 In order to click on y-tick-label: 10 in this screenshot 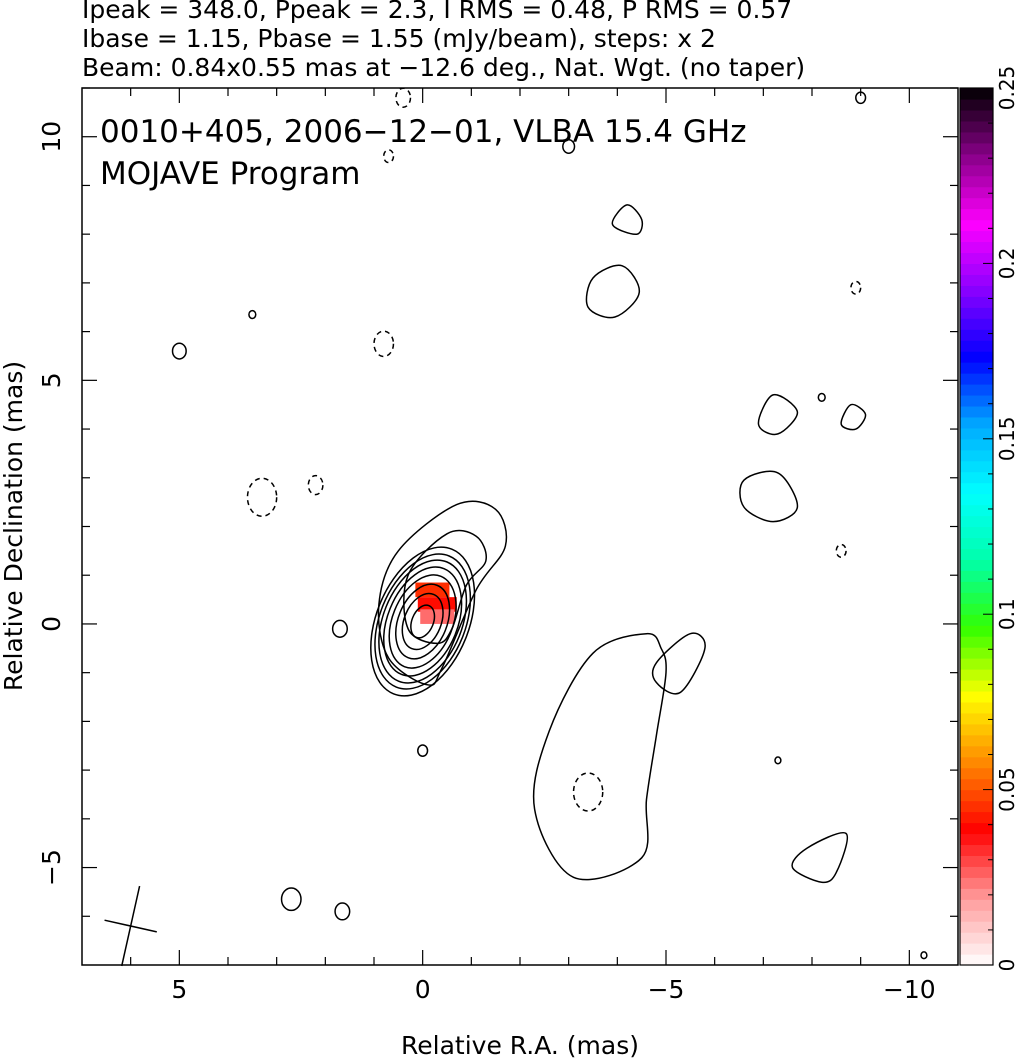, I will do `click(51, 137)`.